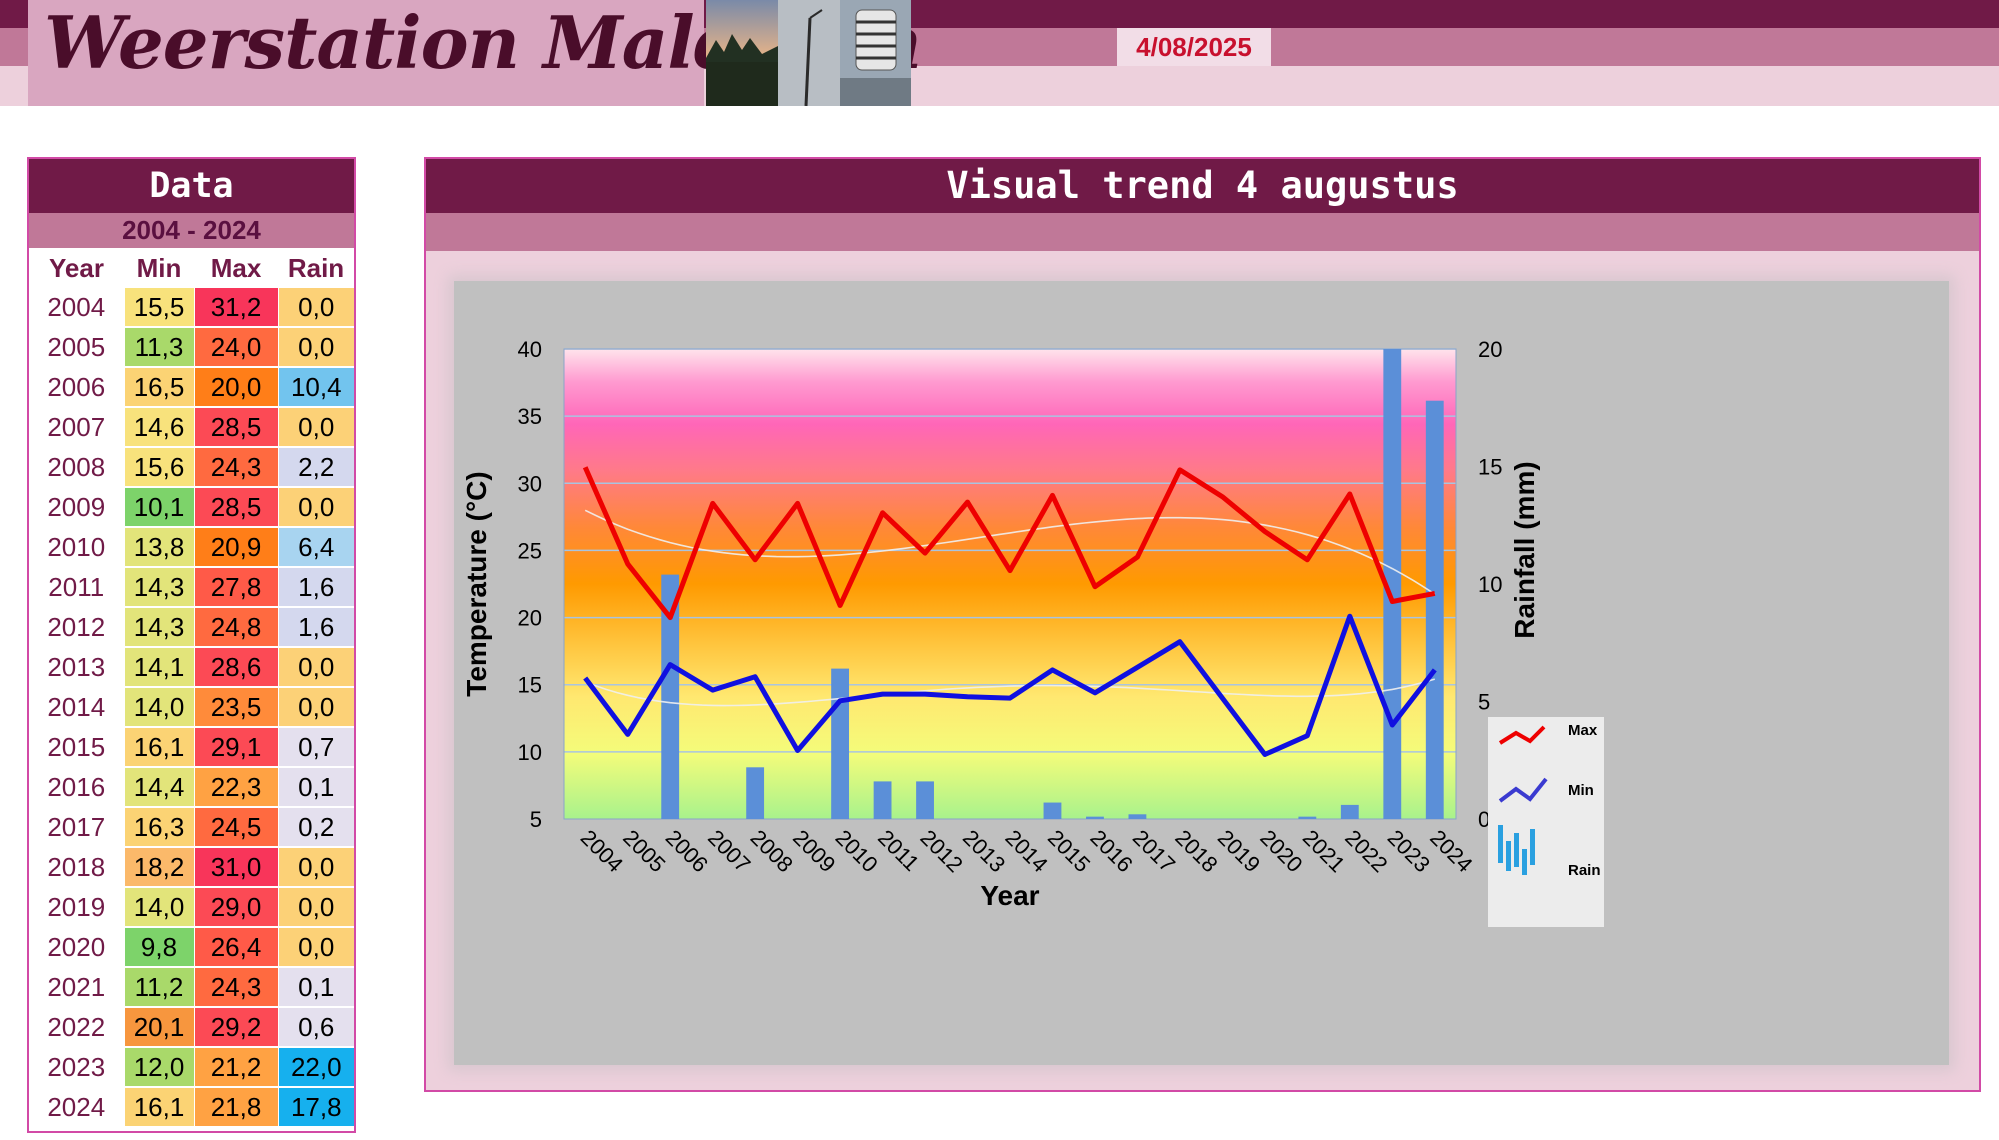  Describe the element at coordinates (158, 347) in the screenshot. I see `cell-min: 11,3` at that location.